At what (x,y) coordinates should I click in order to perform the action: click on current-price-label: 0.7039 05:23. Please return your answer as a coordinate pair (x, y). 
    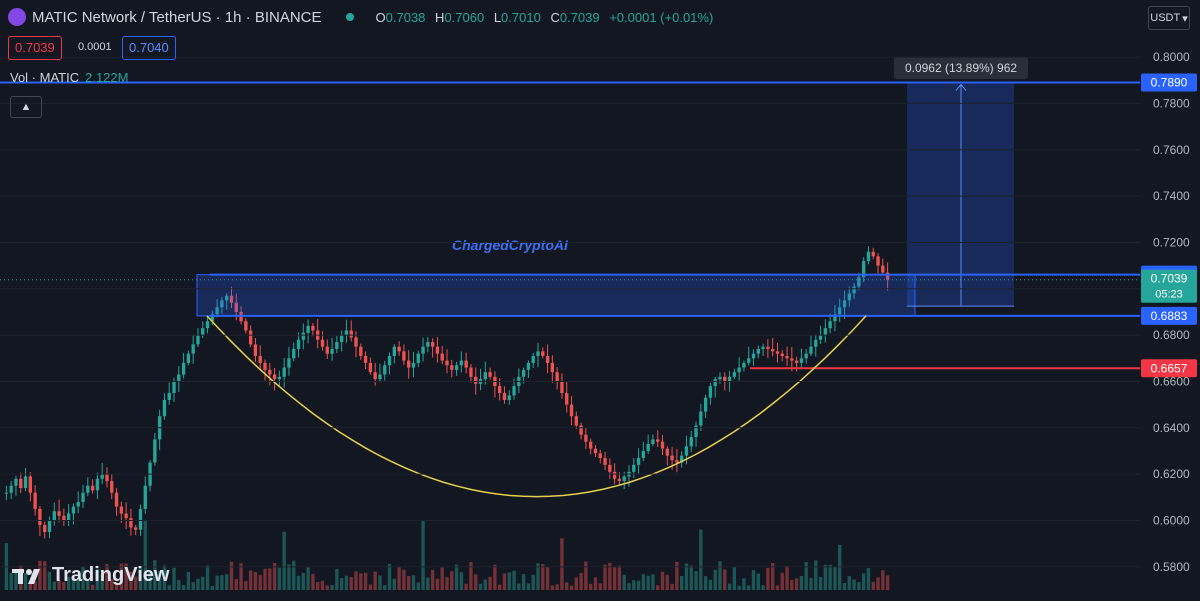
    Looking at the image, I should click on (1169, 286).